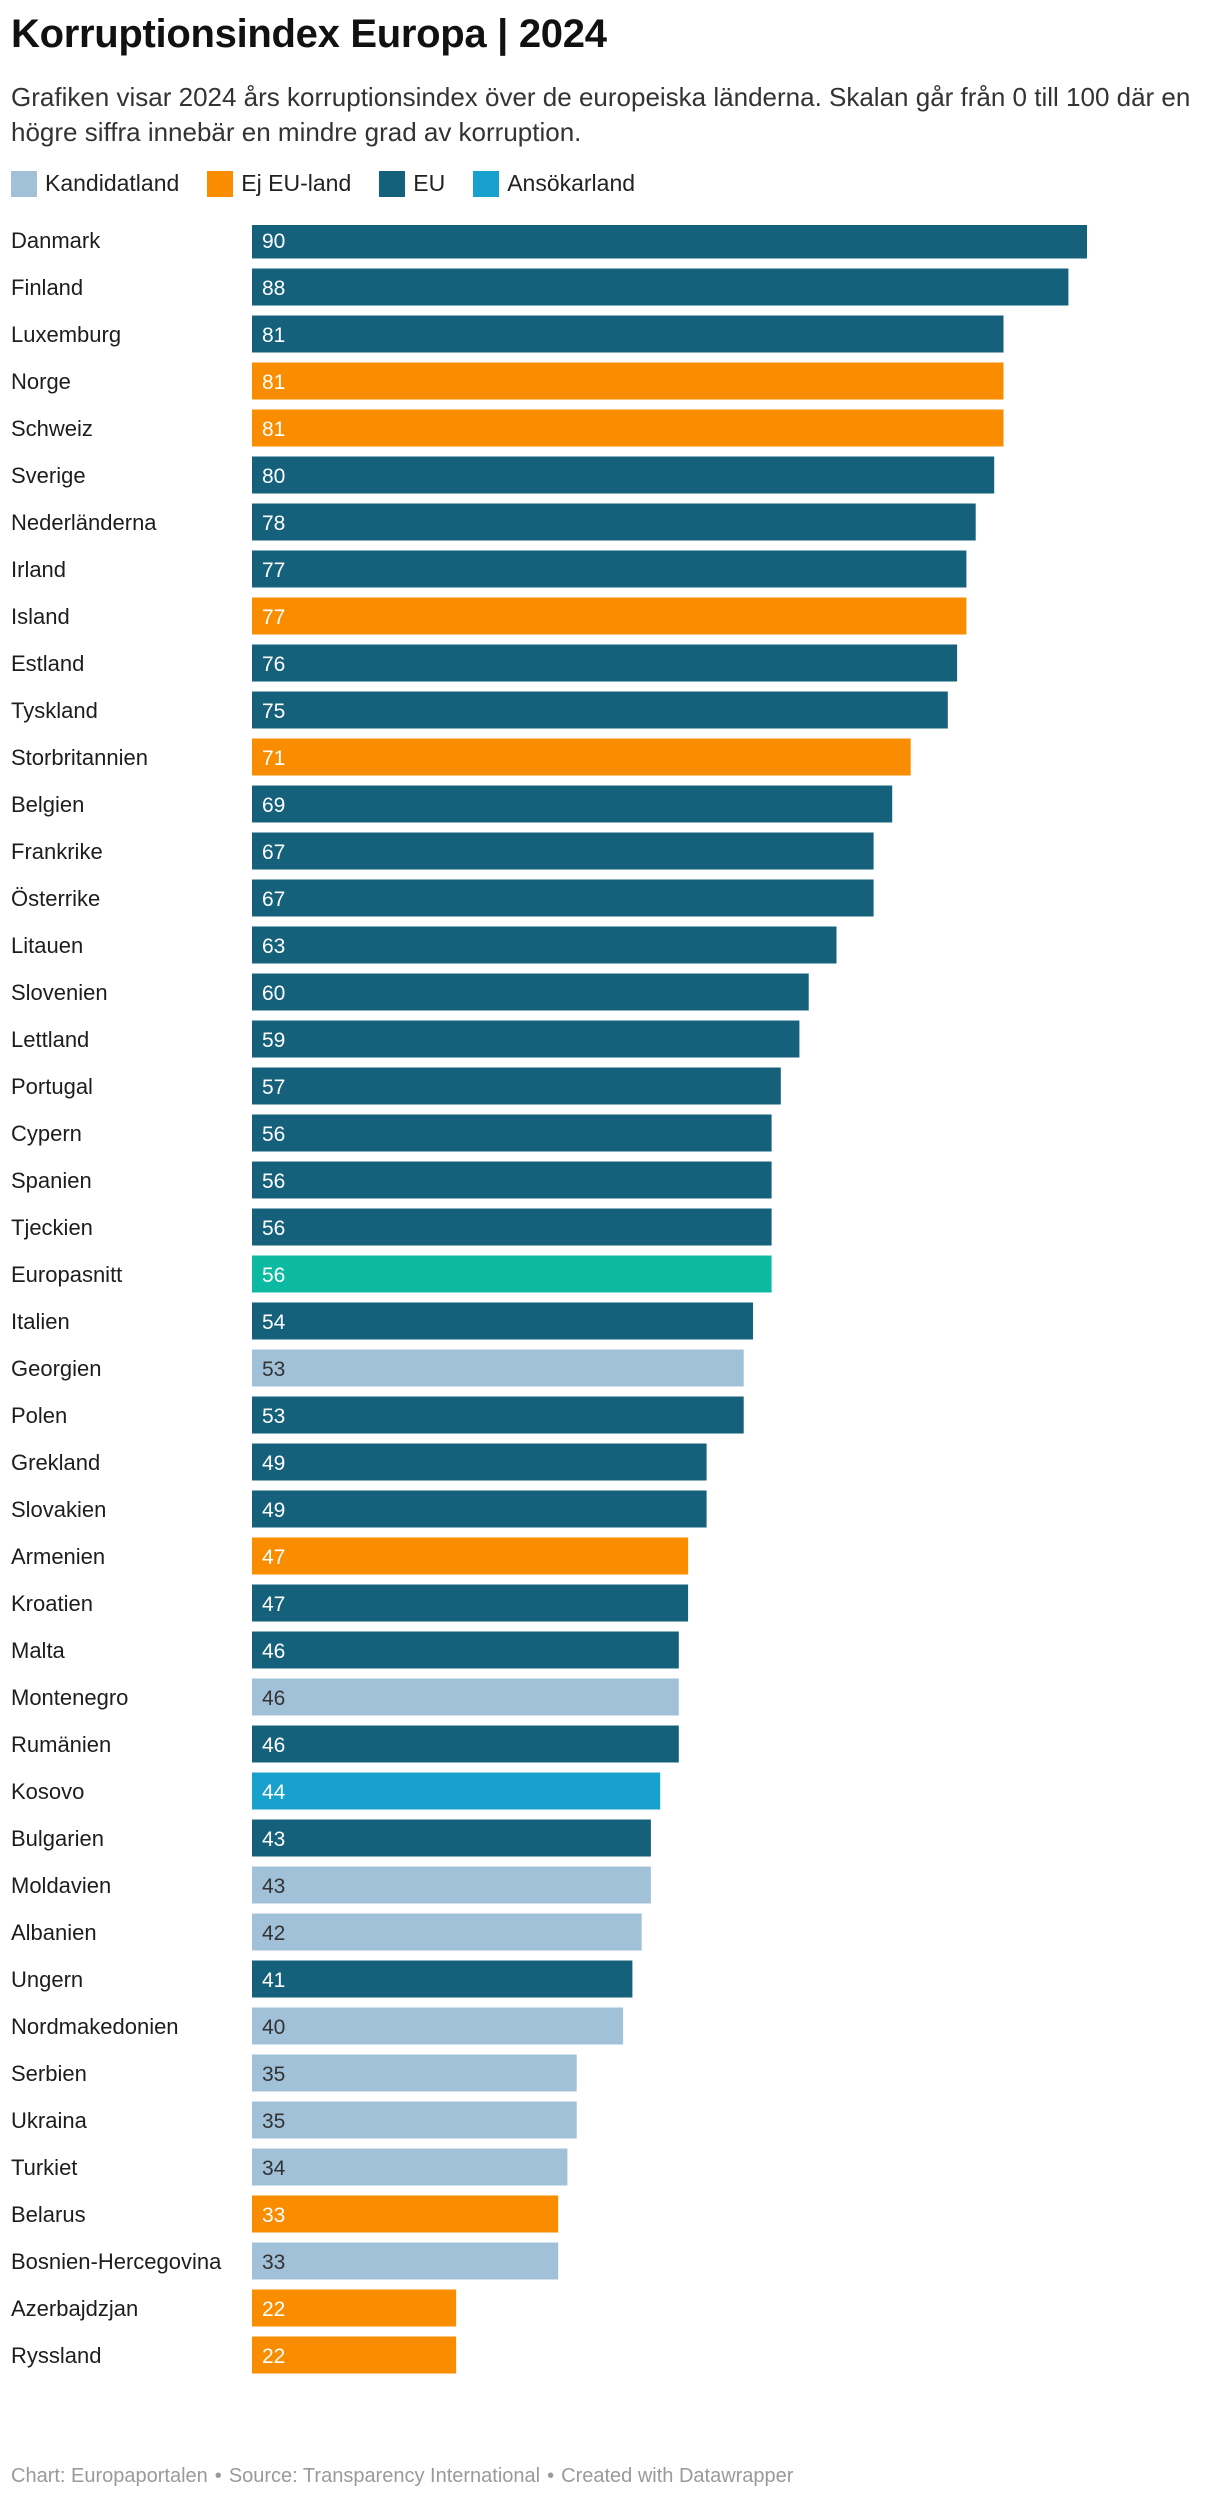  I want to click on value-label-slovakien: 49, so click(273, 1510).